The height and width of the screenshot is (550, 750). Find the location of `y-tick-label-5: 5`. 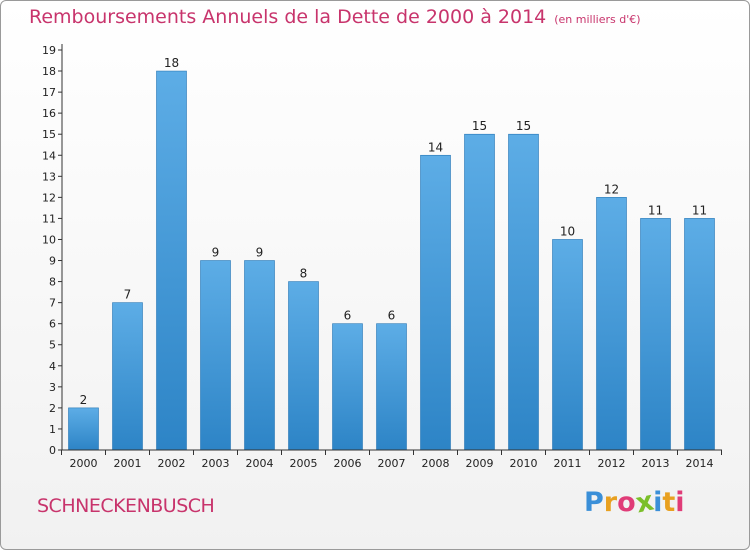

y-tick-label-5: 5 is located at coordinates (52, 345).